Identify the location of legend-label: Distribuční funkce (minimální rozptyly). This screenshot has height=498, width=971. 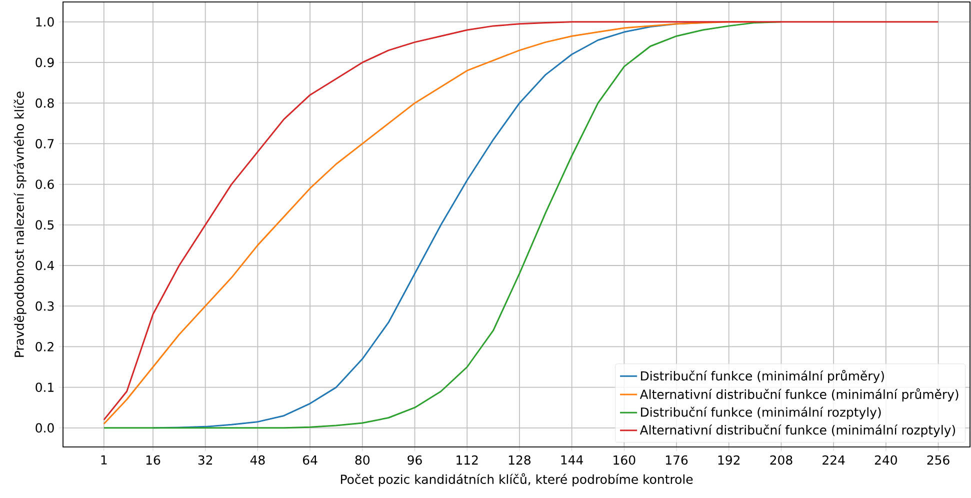
(761, 413).